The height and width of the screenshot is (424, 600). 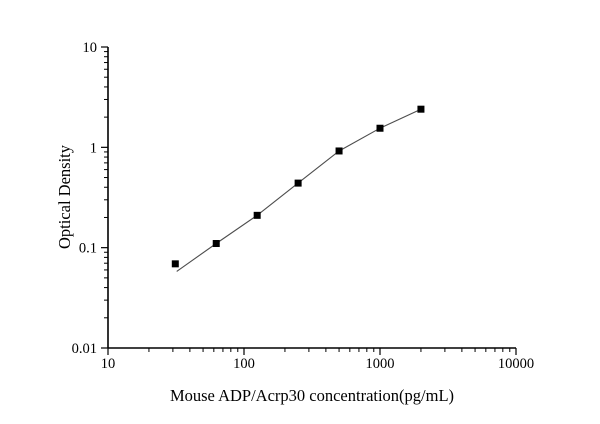 What do you see at coordinates (516, 364) in the screenshot?
I see `x-tick-label: 10000` at bounding box center [516, 364].